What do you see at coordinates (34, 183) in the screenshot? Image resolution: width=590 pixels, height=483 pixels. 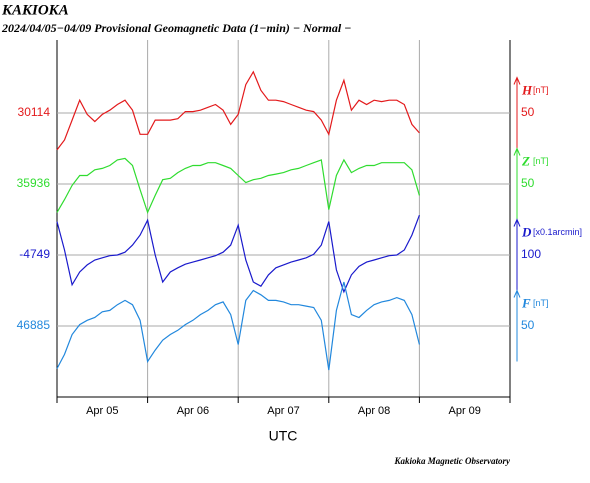 I see `baseline-label: 35936` at bounding box center [34, 183].